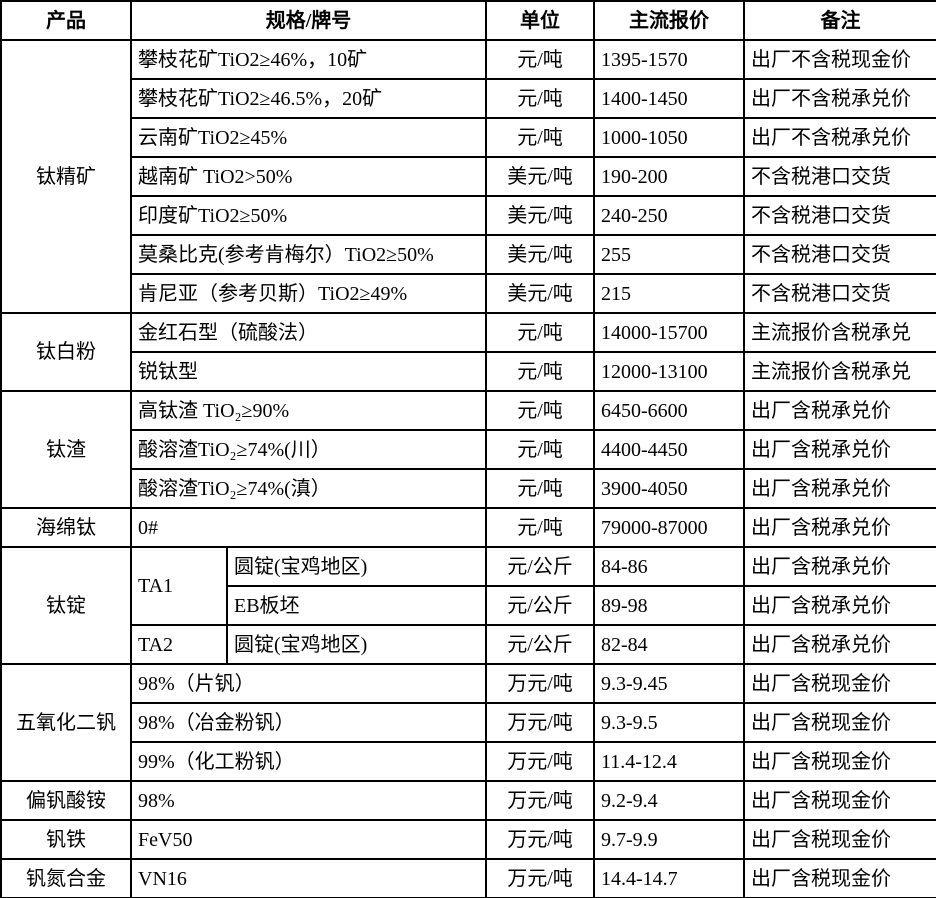 This screenshot has width=936, height=898. I want to click on product-cell: 钛白粉, so click(66, 352).